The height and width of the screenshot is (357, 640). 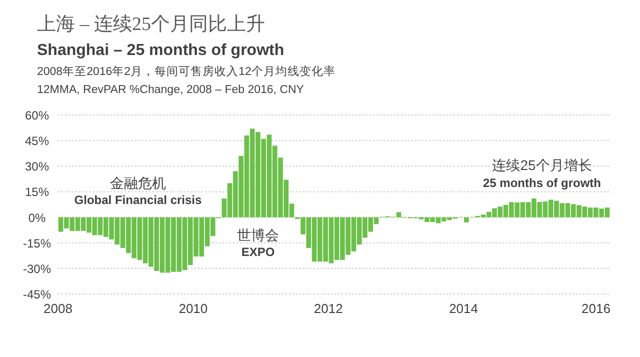 What do you see at coordinates (596, 308) in the screenshot?
I see `x-tick-label: 2016` at bounding box center [596, 308].